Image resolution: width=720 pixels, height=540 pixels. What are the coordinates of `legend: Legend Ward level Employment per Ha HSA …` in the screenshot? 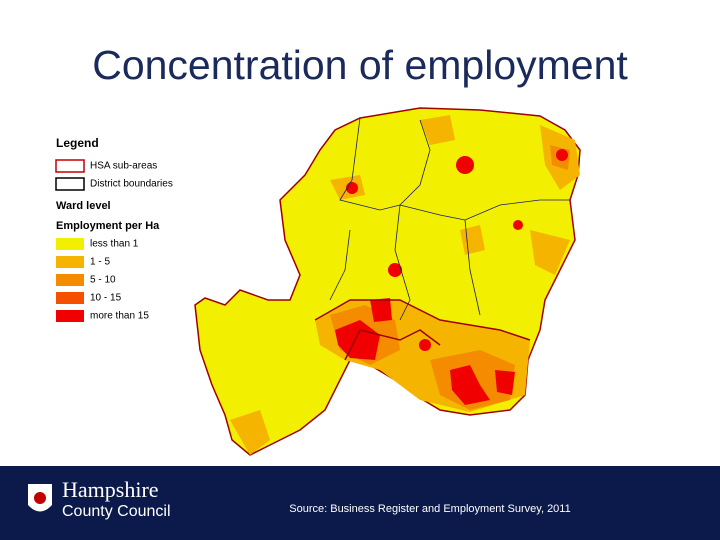 It's located at (114, 229).